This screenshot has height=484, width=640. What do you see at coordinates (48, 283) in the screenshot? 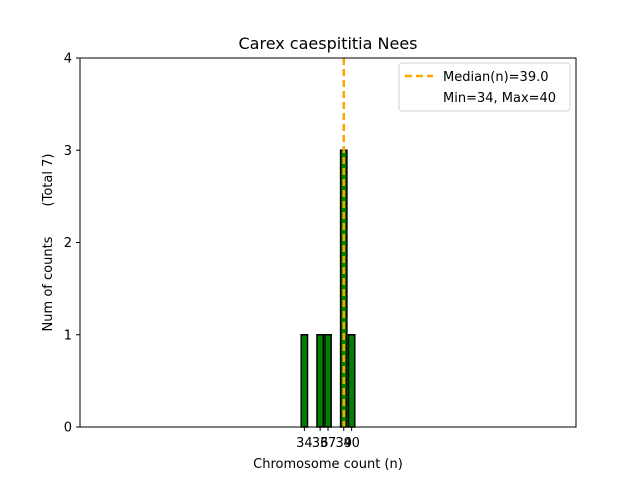
I see `y-axis-label: Num of counts` at bounding box center [48, 283].